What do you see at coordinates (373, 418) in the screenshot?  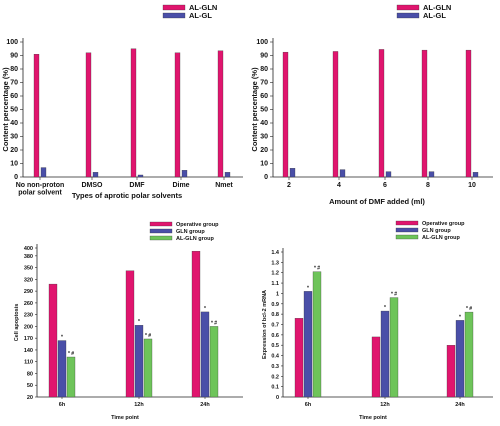 I see `x-axis-title: Time point` at bounding box center [373, 418].